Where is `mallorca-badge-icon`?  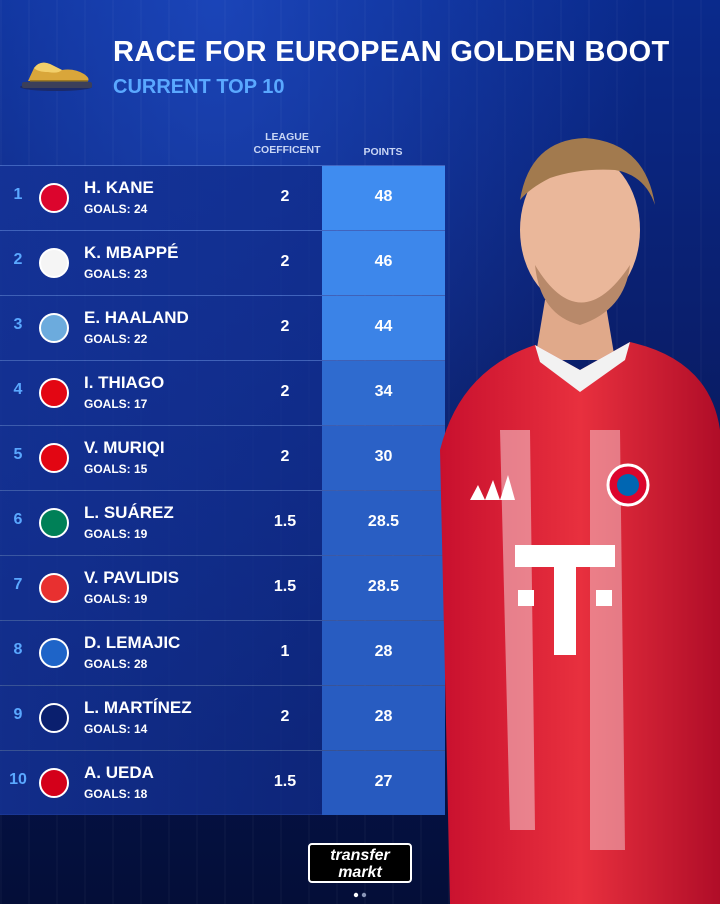
mallorca-badge-icon is located at coordinates (54, 458).